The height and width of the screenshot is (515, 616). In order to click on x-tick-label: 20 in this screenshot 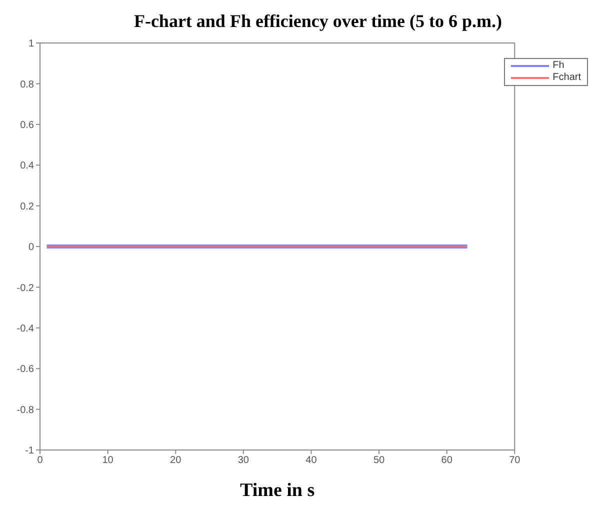, I will do `click(176, 460)`.